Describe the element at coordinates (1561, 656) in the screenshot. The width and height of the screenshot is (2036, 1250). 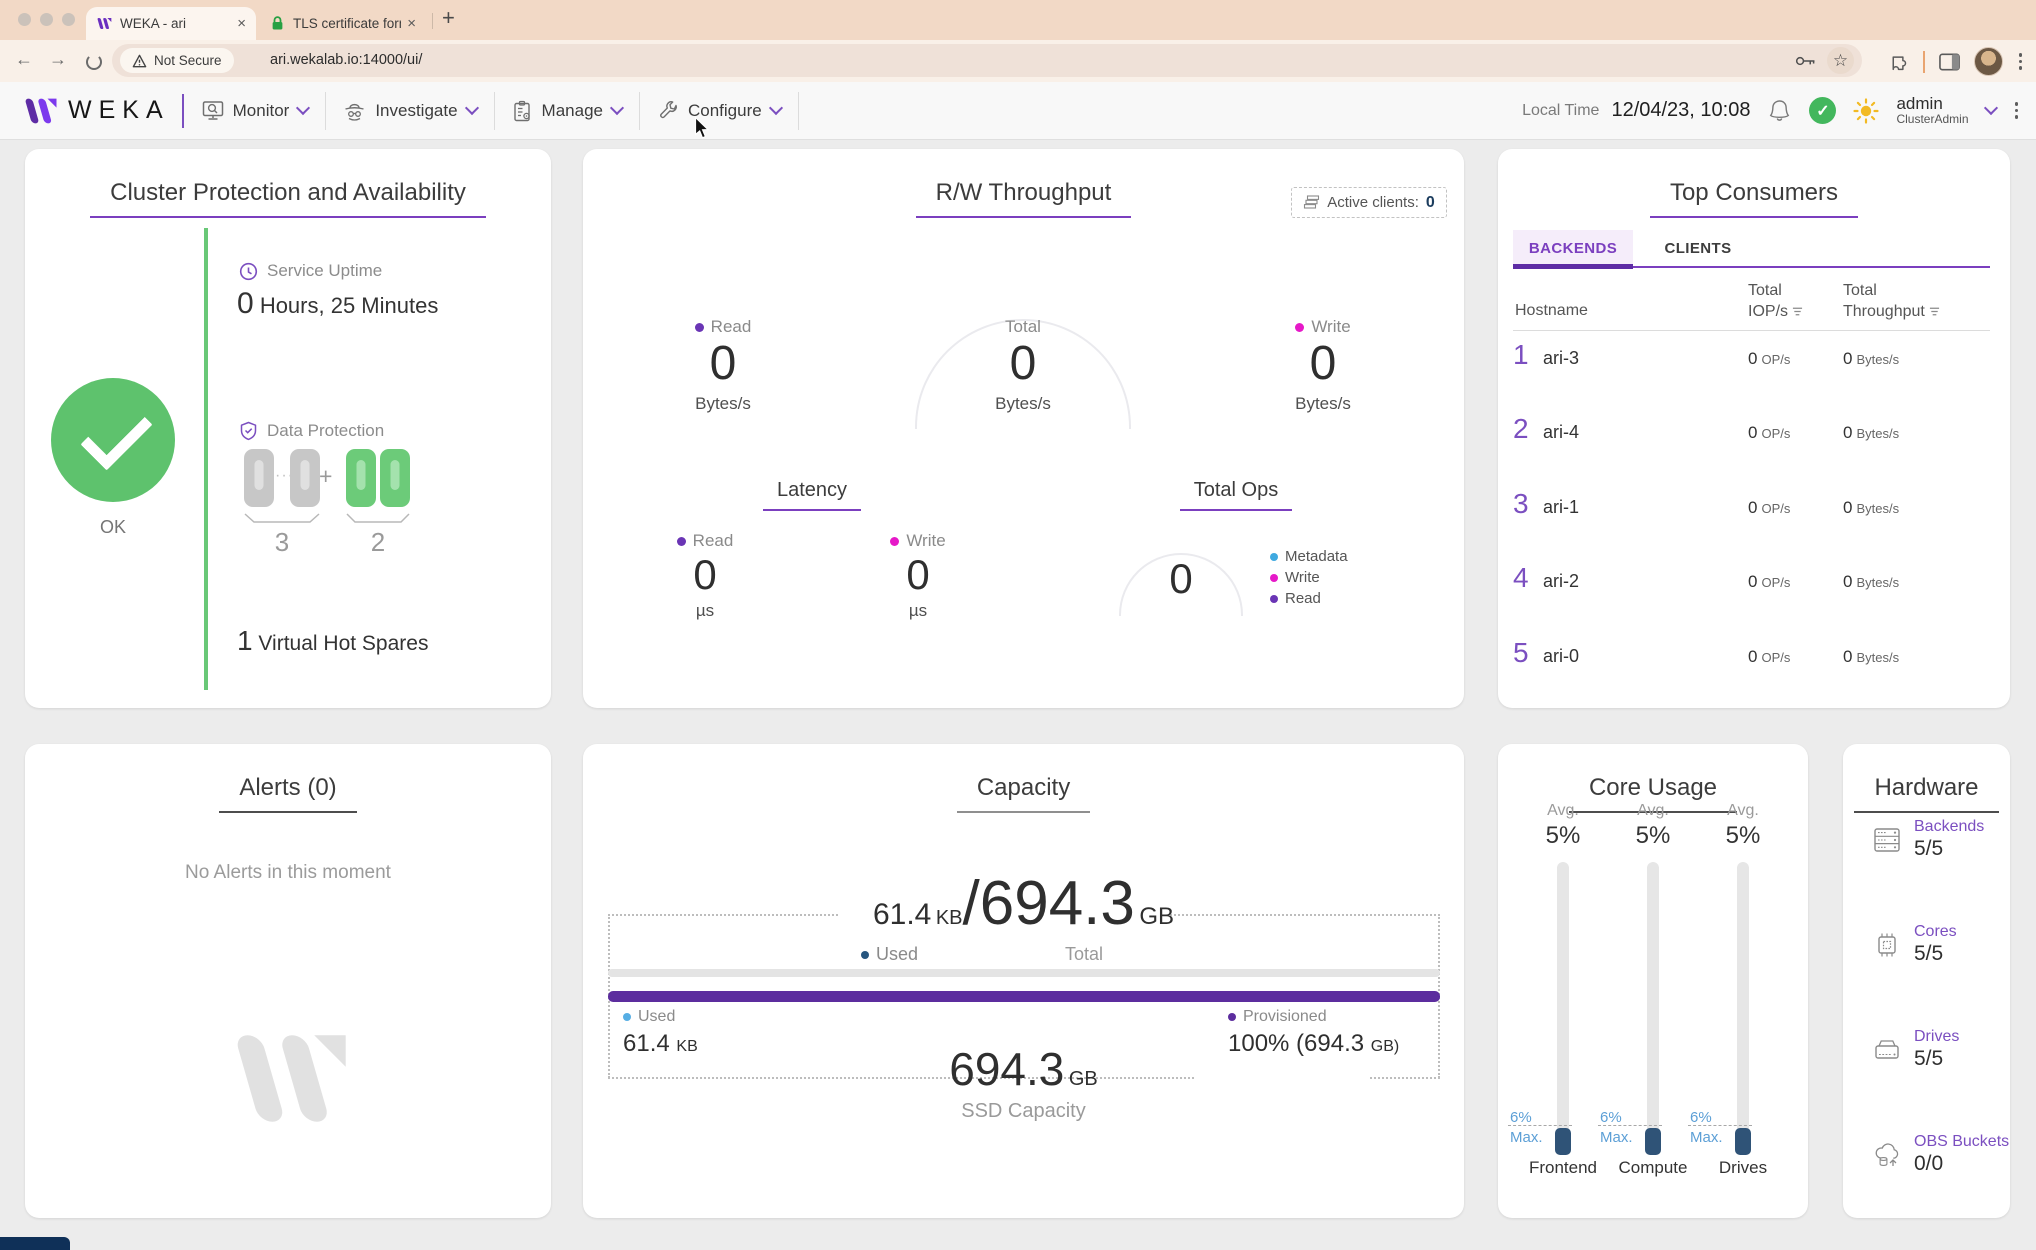
I see `hostname: ari-0` at that location.